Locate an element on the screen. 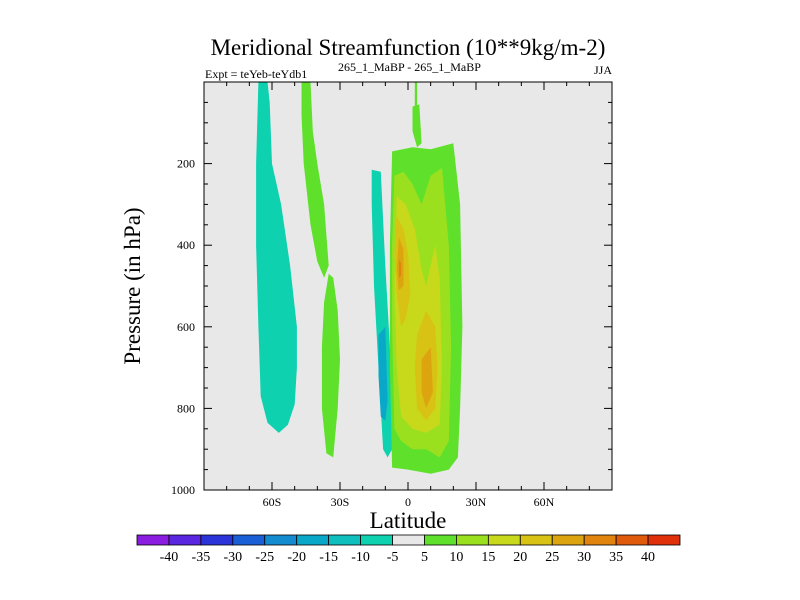  y-tick-label: 400 is located at coordinates (186, 245).